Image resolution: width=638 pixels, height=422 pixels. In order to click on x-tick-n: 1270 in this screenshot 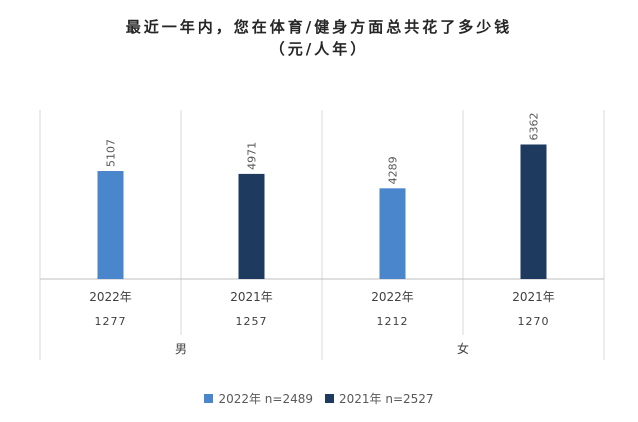, I will do `click(534, 321)`.